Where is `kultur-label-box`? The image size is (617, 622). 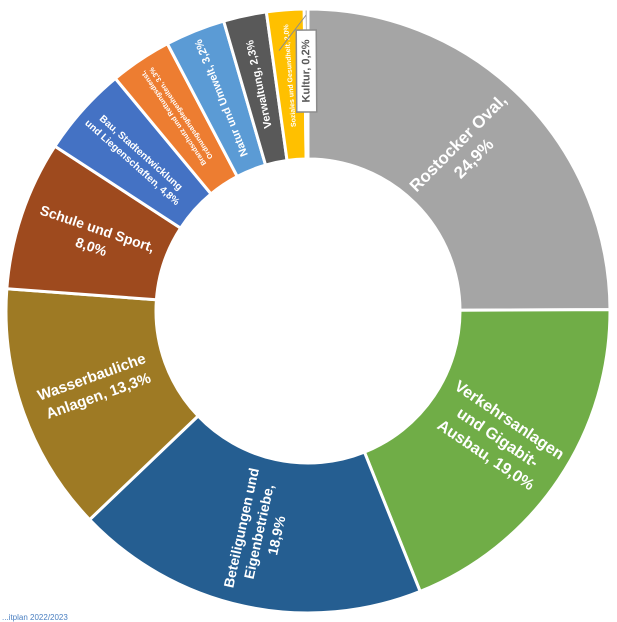 kultur-label-box is located at coordinates (306, 71).